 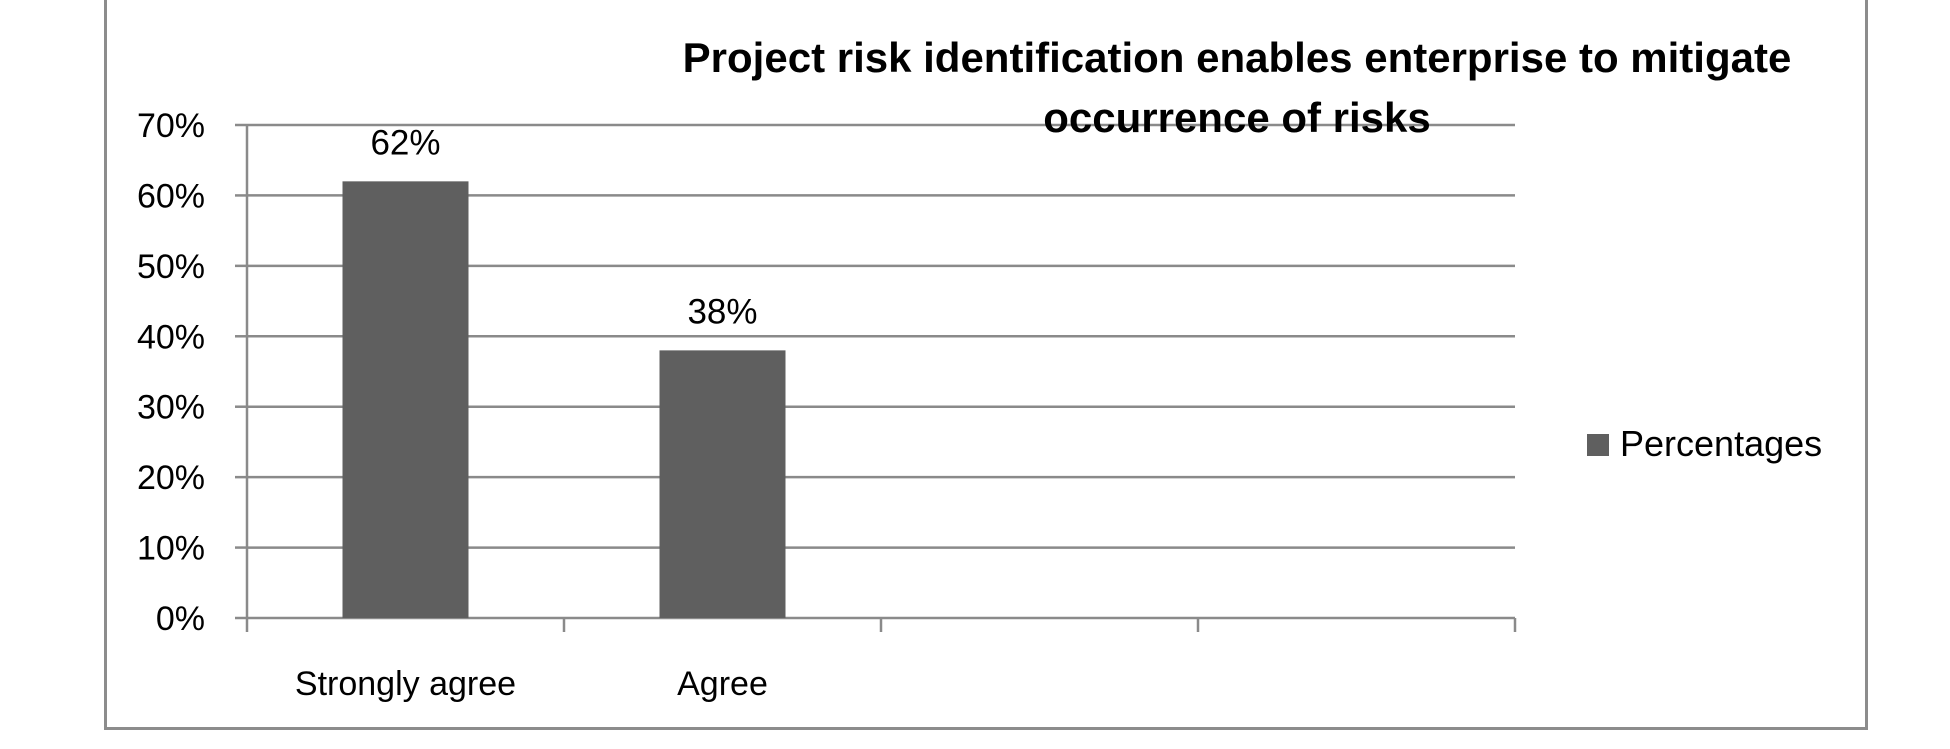 What do you see at coordinates (171, 478) in the screenshot?
I see `y-tick-label: 20%` at bounding box center [171, 478].